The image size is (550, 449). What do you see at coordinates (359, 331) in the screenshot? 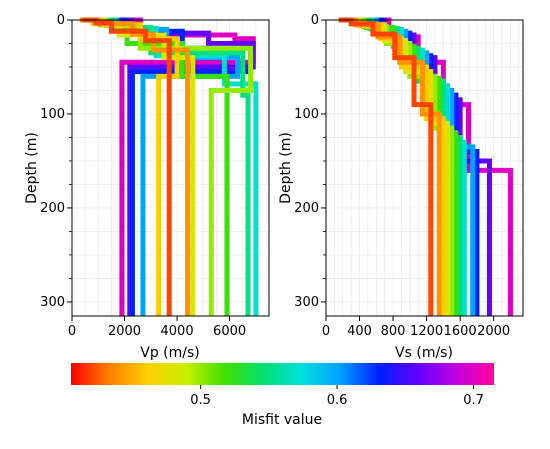
I see `x-tick-label: 400` at bounding box center [359, 331].